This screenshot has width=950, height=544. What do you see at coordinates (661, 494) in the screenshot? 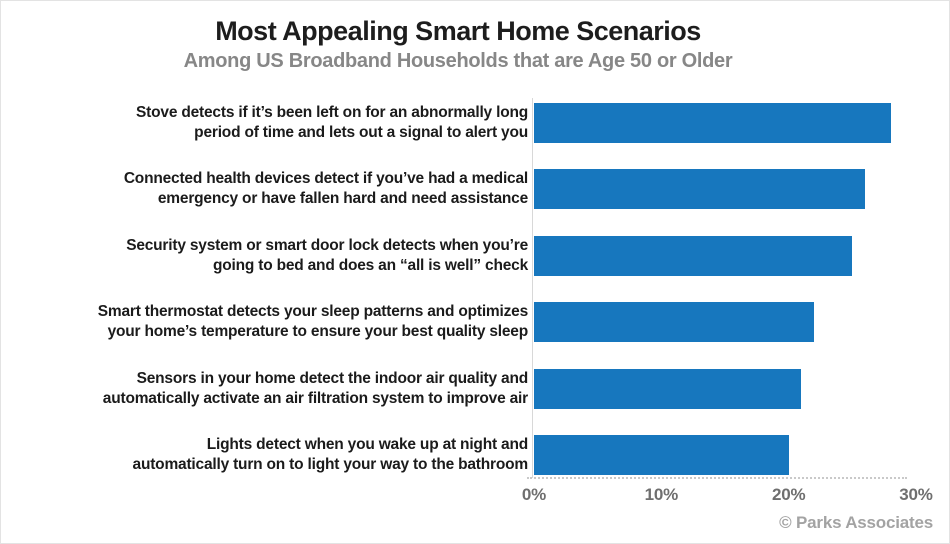
I see `x-tick-label-10: 10%` at bounding box center [661, 494].